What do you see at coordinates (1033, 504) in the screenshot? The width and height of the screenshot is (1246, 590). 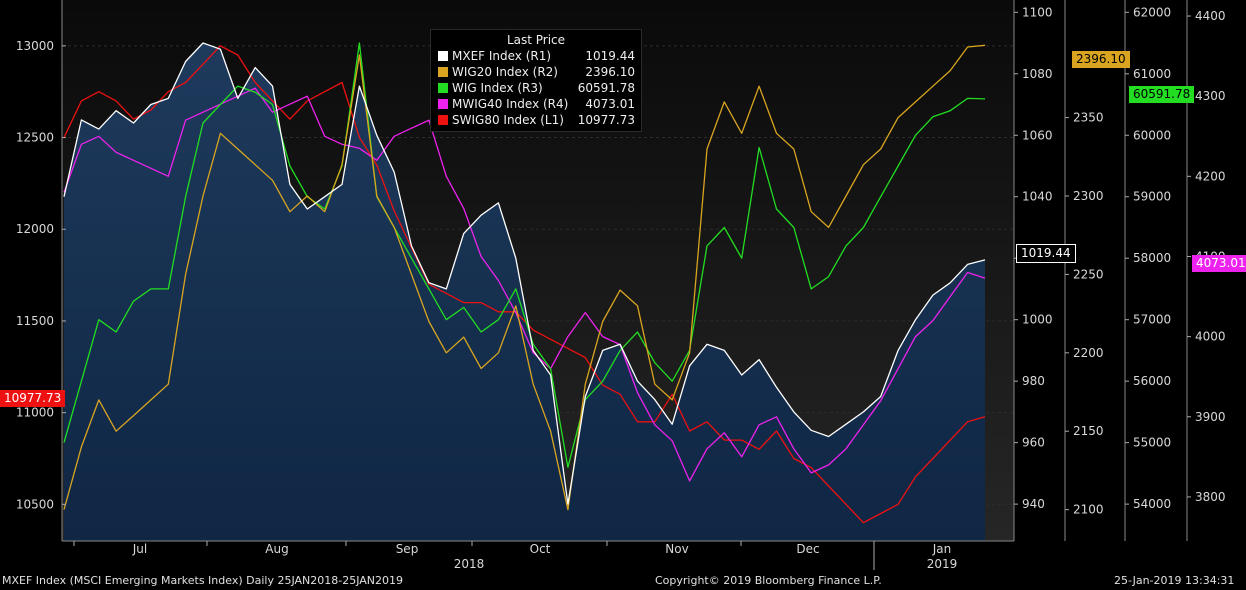 I see `axis-label-r1: 940` at bounding box center [1033, 504].